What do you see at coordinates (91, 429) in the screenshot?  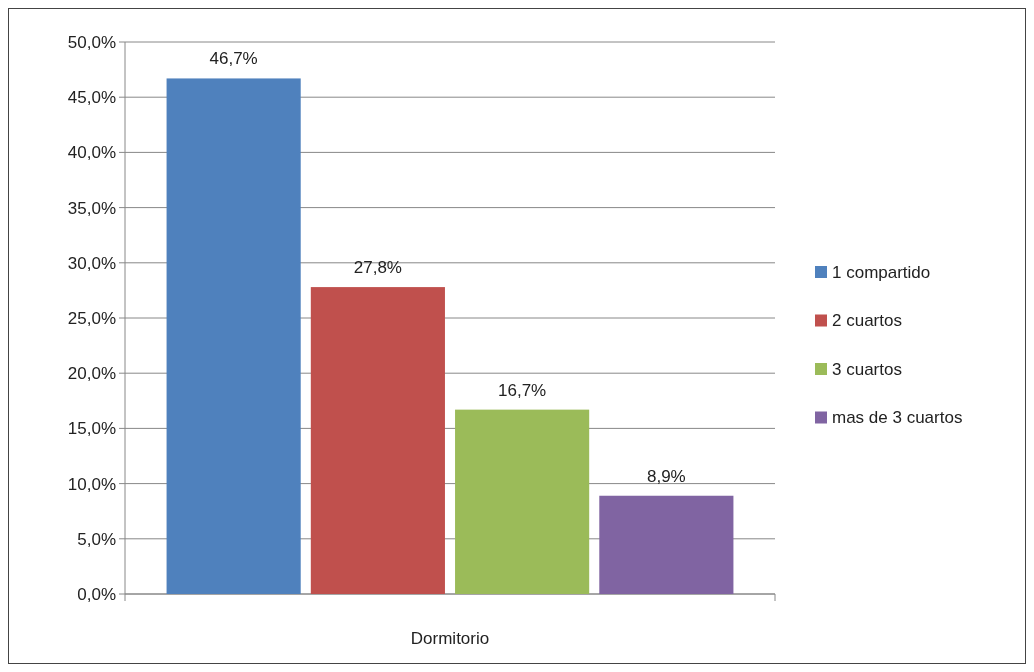 I see `y-tick-label: 15,0%` at bounding box center [91, 429].